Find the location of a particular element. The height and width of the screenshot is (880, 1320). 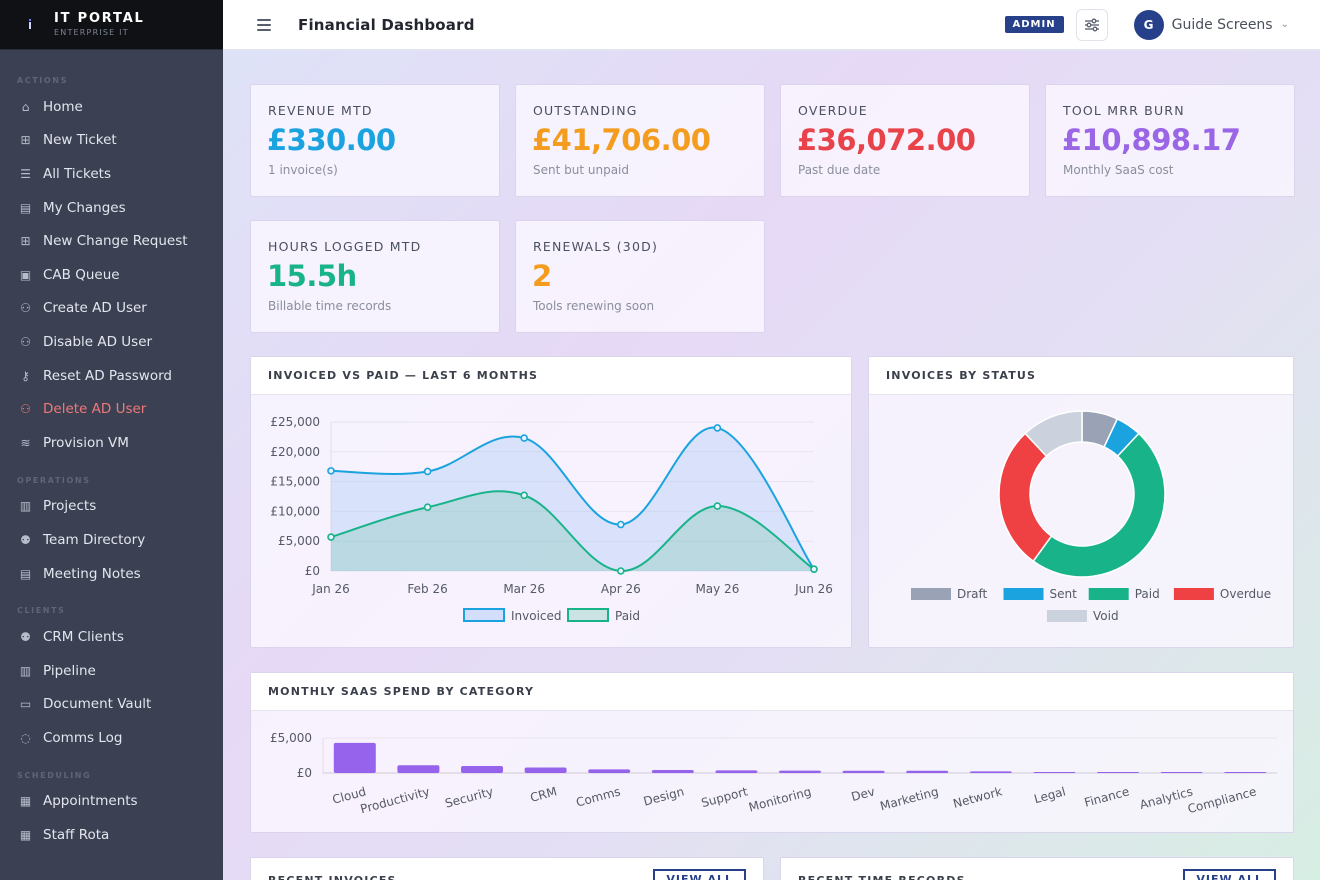

sidebar-item-label: All Tickets is located at coordinates (77, 173).